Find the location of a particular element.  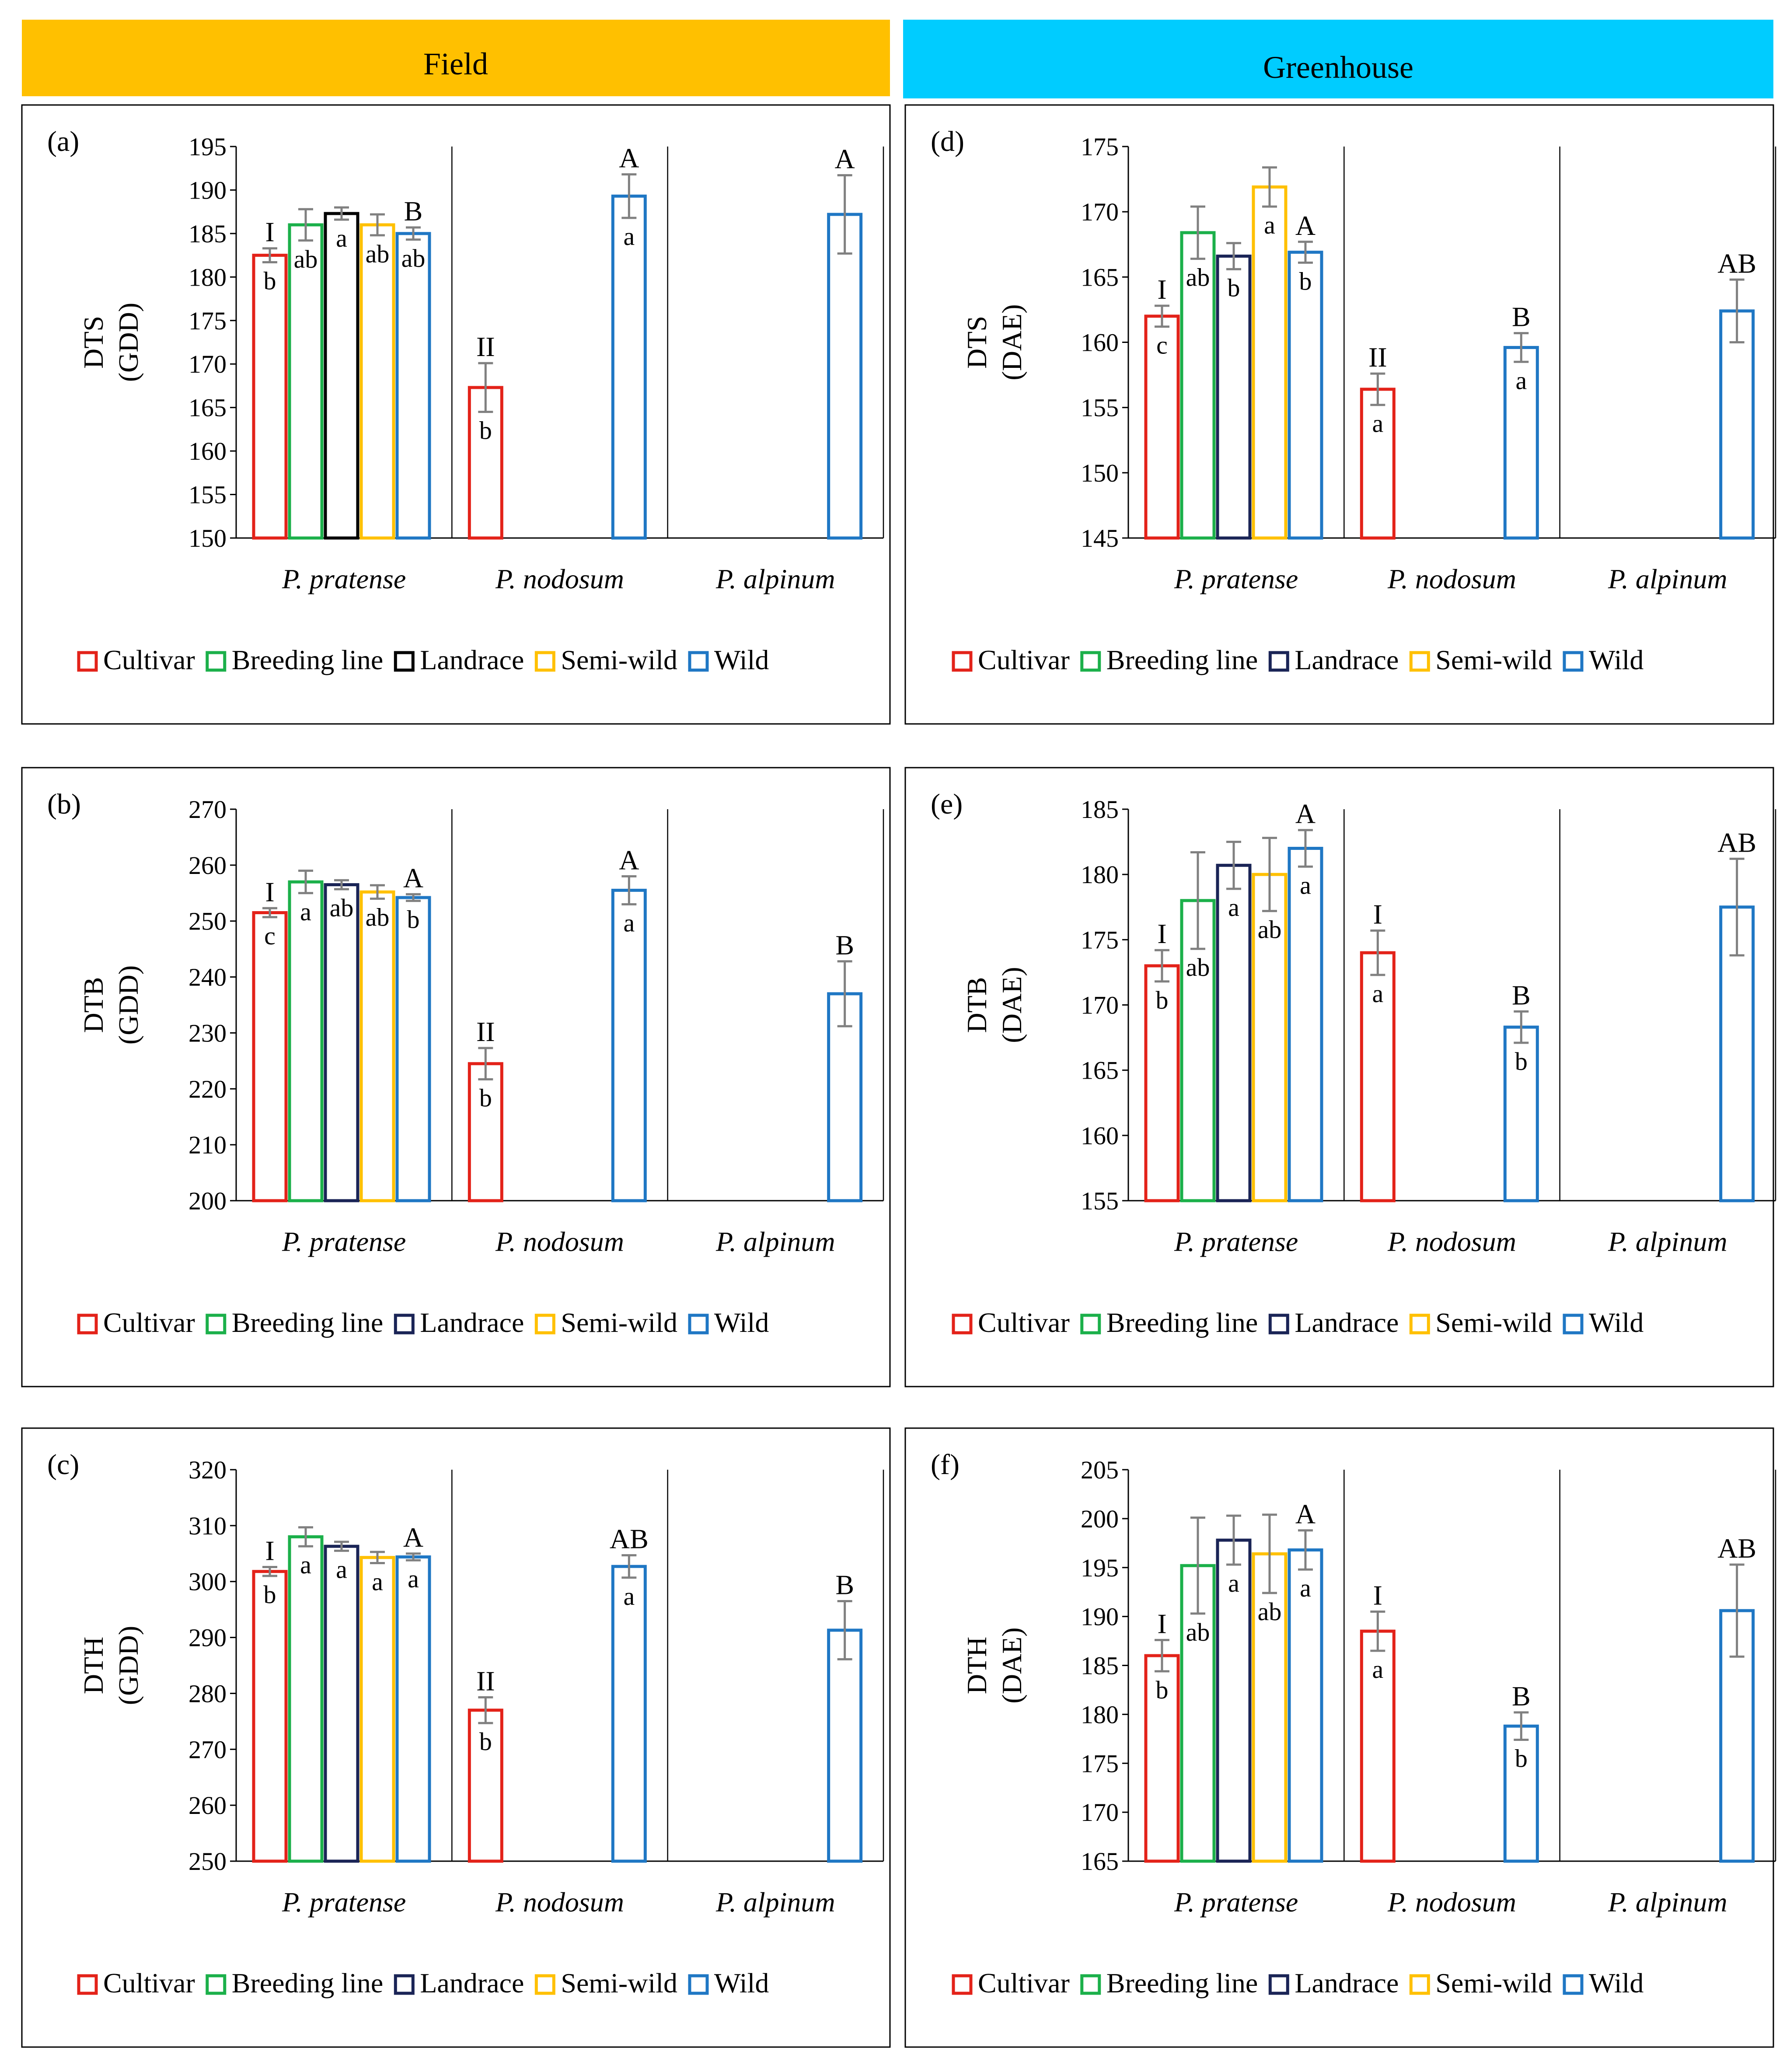

y-tick-label: 210 is located at coordinates (207, 1145).